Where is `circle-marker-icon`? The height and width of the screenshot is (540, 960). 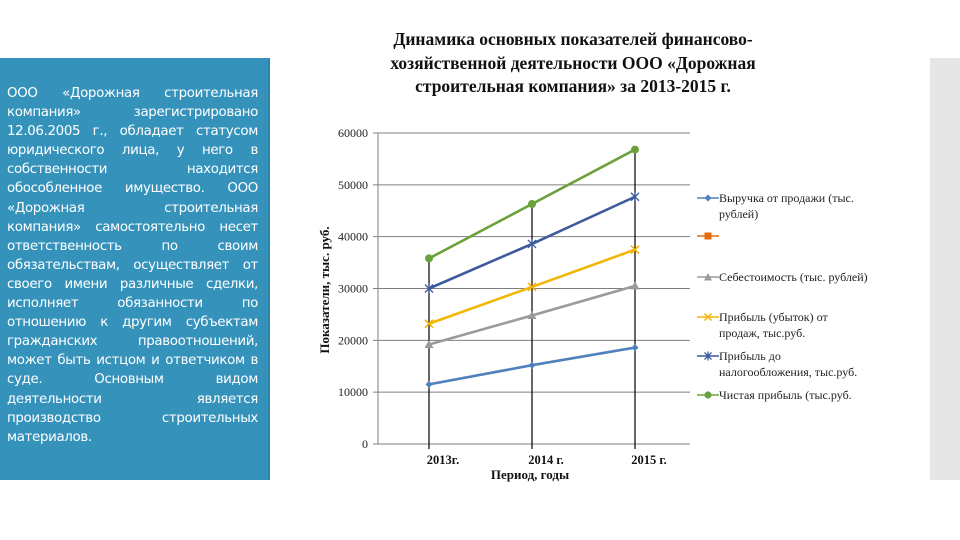 circle-marker-icon is located at coordinates (708, 395).